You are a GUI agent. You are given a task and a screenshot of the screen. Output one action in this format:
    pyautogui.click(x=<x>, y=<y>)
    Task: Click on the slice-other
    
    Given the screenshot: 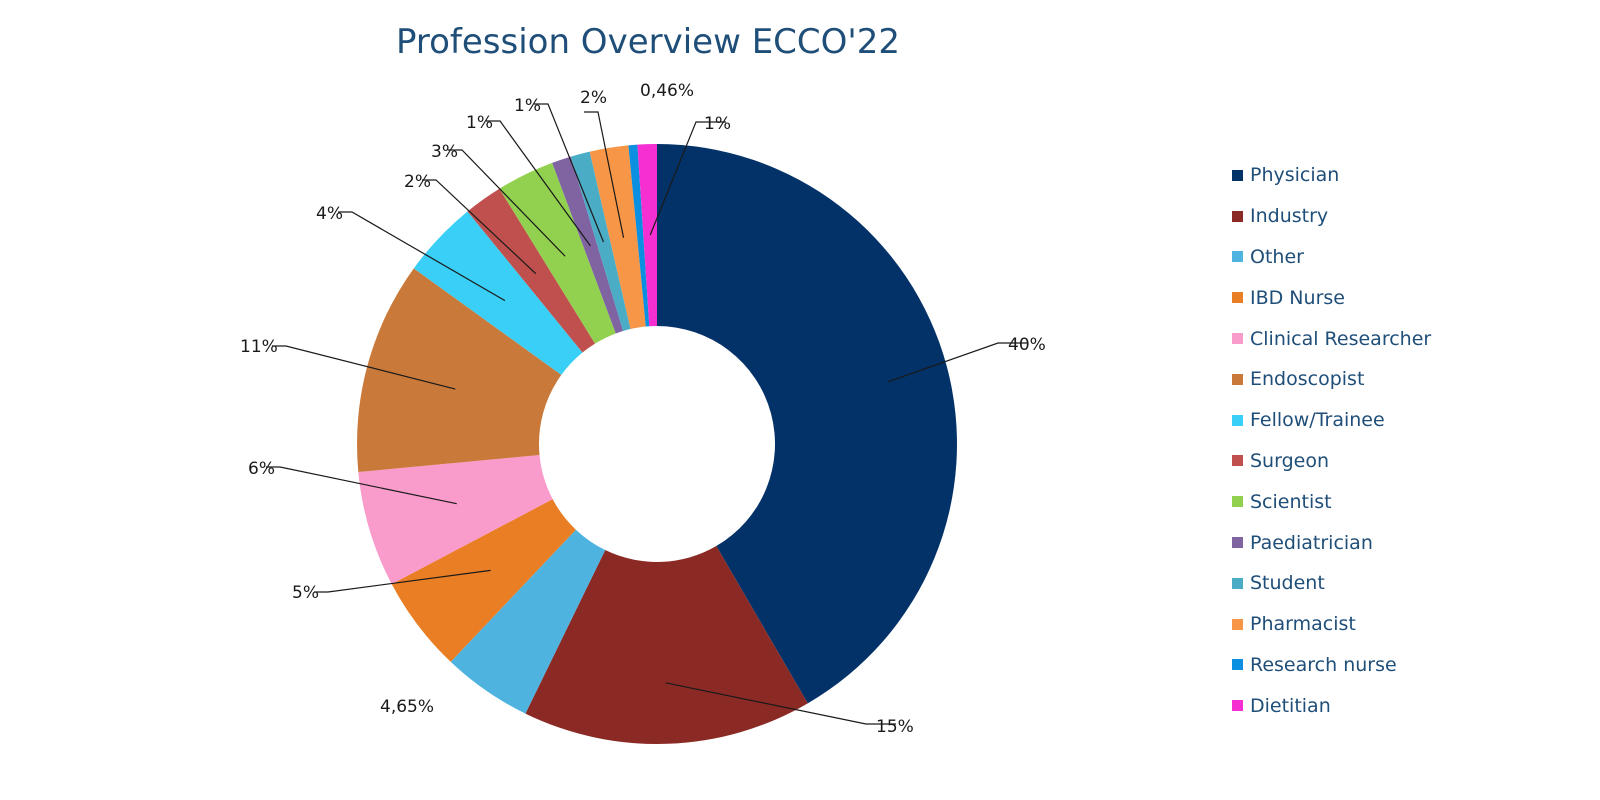 What is the action you would take?
    pyautogui.click(x=528, y=621)
    